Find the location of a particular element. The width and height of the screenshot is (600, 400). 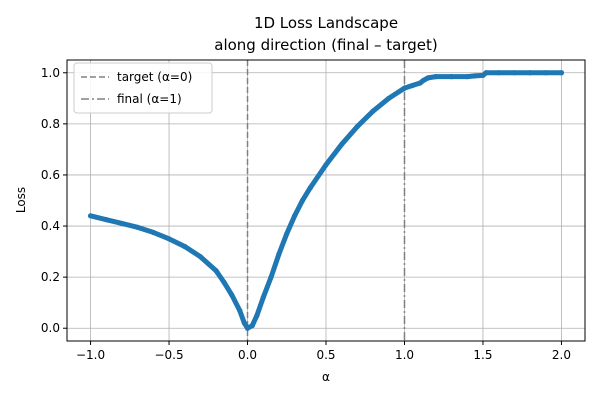

x-tick-label: −1.0 is located at coordinates (90, 355).